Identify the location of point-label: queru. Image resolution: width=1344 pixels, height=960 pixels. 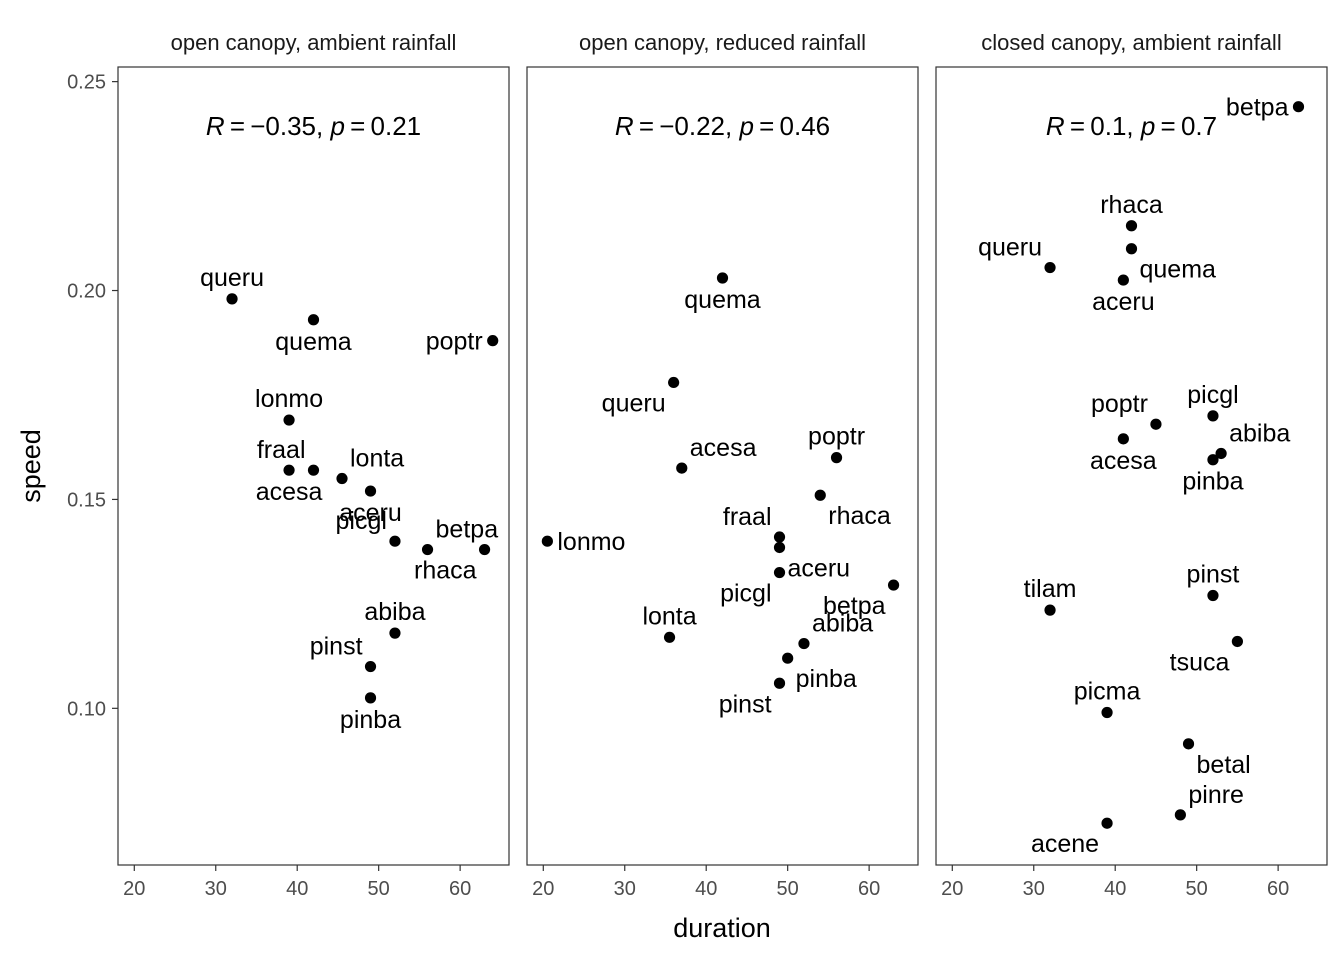
(634, 403).